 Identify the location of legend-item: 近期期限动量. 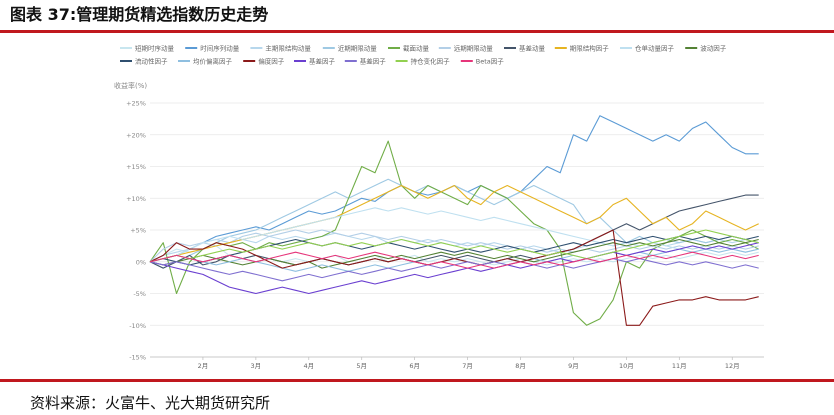
(350, 48).